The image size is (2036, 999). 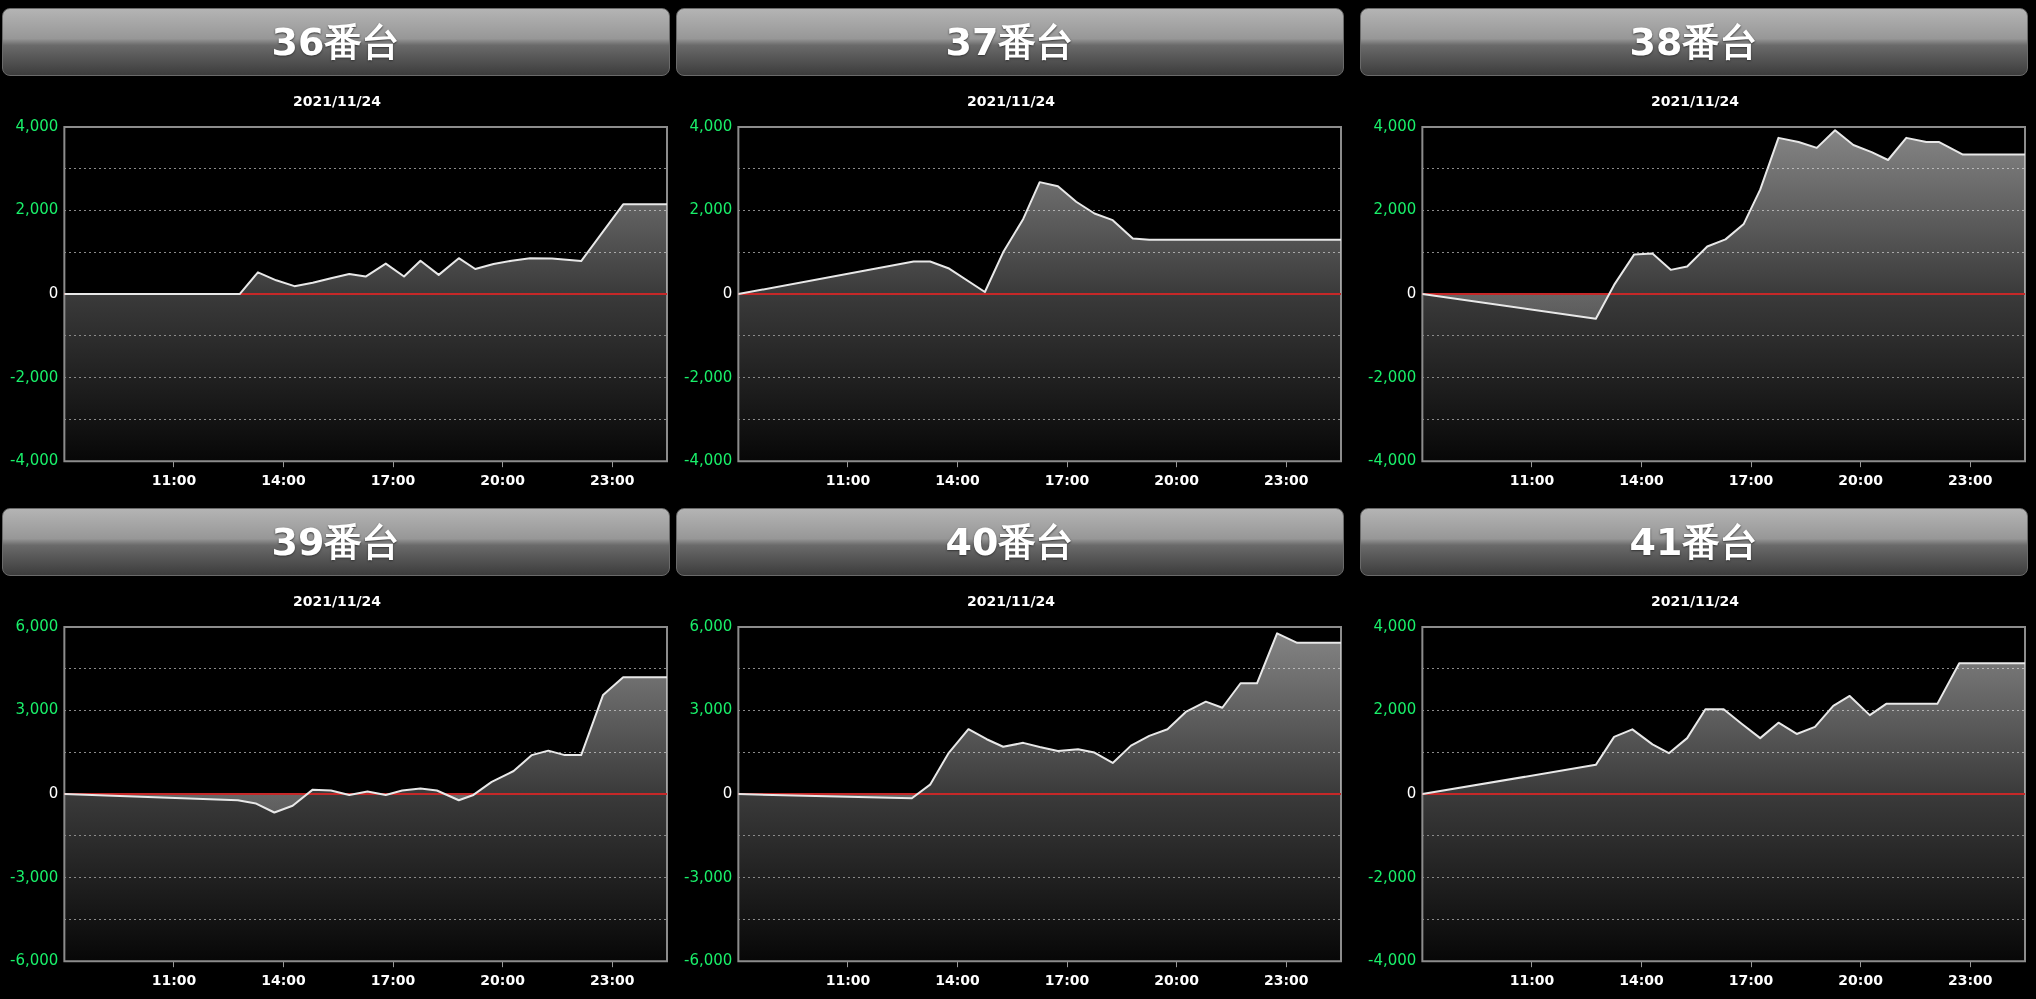 What do you see at coordinates (1010, 42) in the screenshot?
I see `chart-title: 37番台` at bounding box center [1010, 42].